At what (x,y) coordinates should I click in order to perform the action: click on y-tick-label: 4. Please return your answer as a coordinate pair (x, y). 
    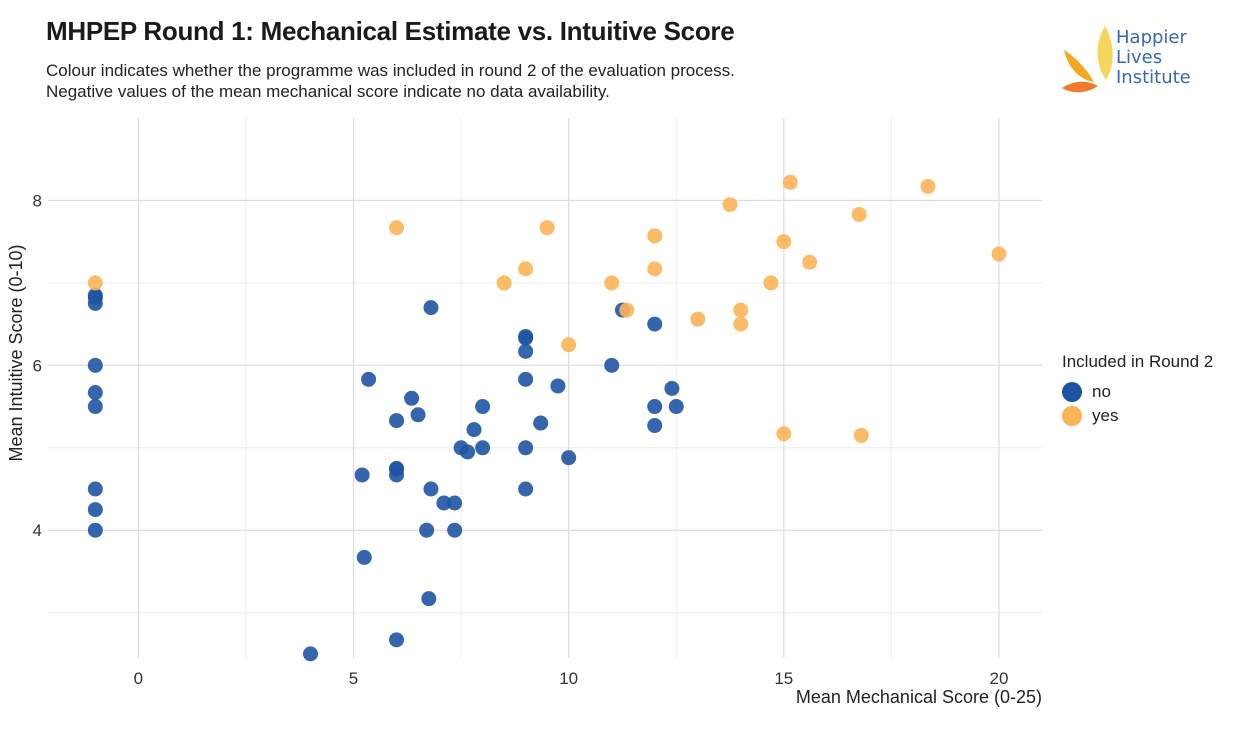
    Looking at the image, I should click on (37, 530).